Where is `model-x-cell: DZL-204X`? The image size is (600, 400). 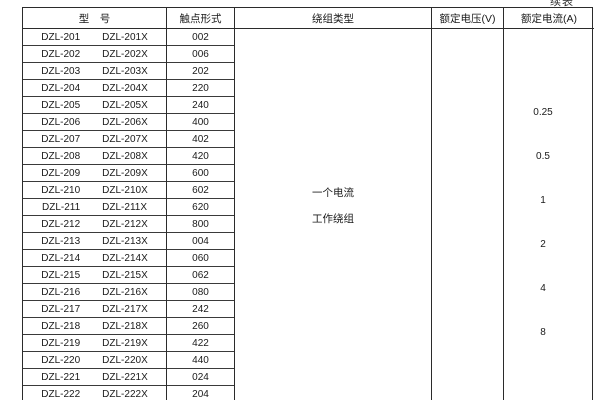 model-x-cell: DZL-204X is located at coordinates (125, 88).